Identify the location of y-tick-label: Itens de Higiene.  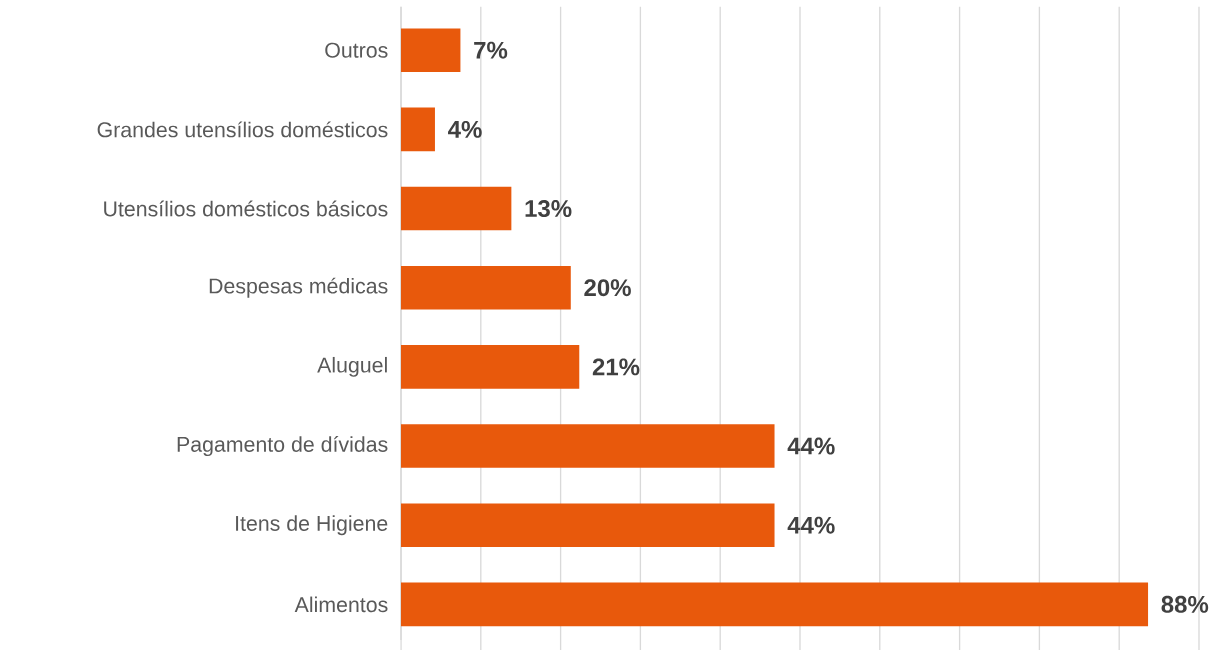
(312, 525).